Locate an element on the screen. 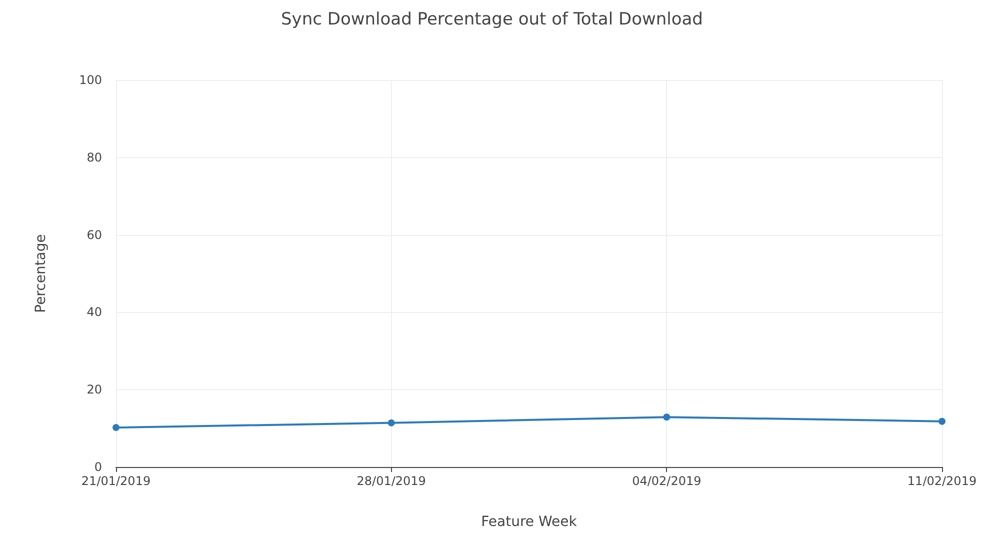 This screenshot has height=534, width=984. x-tick-label: 04/02/2019 is located at coordinates (667, 481).